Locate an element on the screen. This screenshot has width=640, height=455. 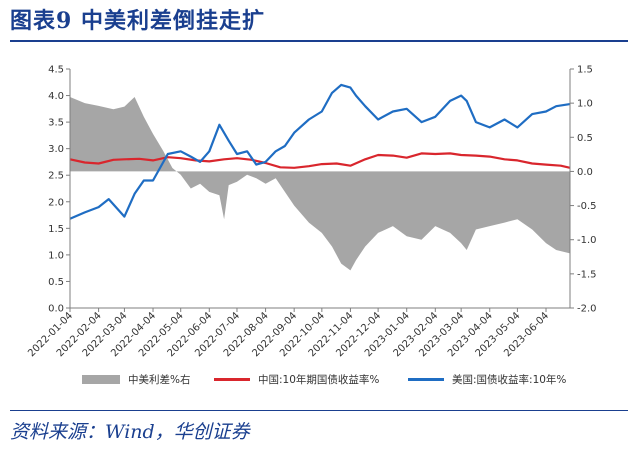
right-tick-label: 1.0 is located at coordinates (585, 104).